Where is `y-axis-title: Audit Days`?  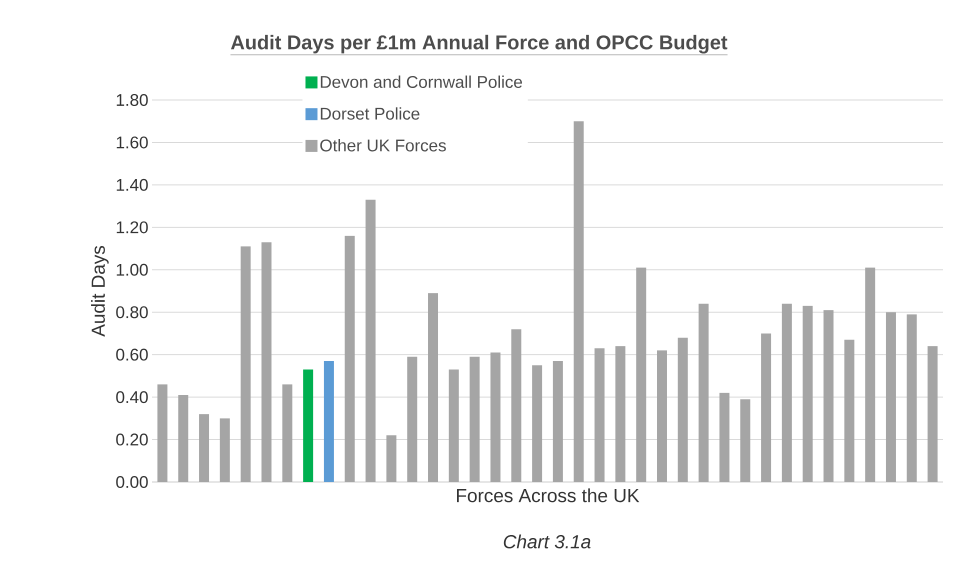 y-axis-title: Audit Days is located at coordinates (100, 291).